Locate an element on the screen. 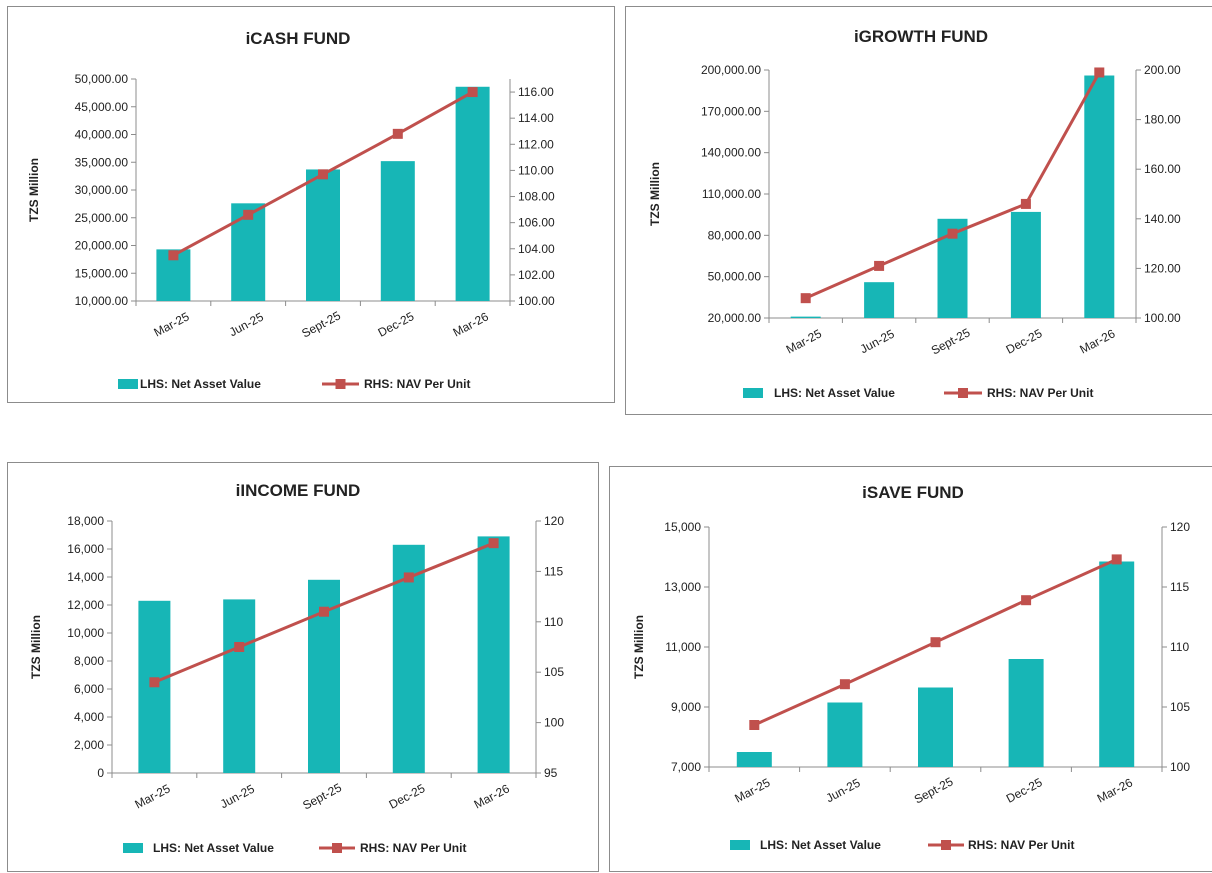  left-tick-label: 20,000.00 is located at coordinates (735, 318).